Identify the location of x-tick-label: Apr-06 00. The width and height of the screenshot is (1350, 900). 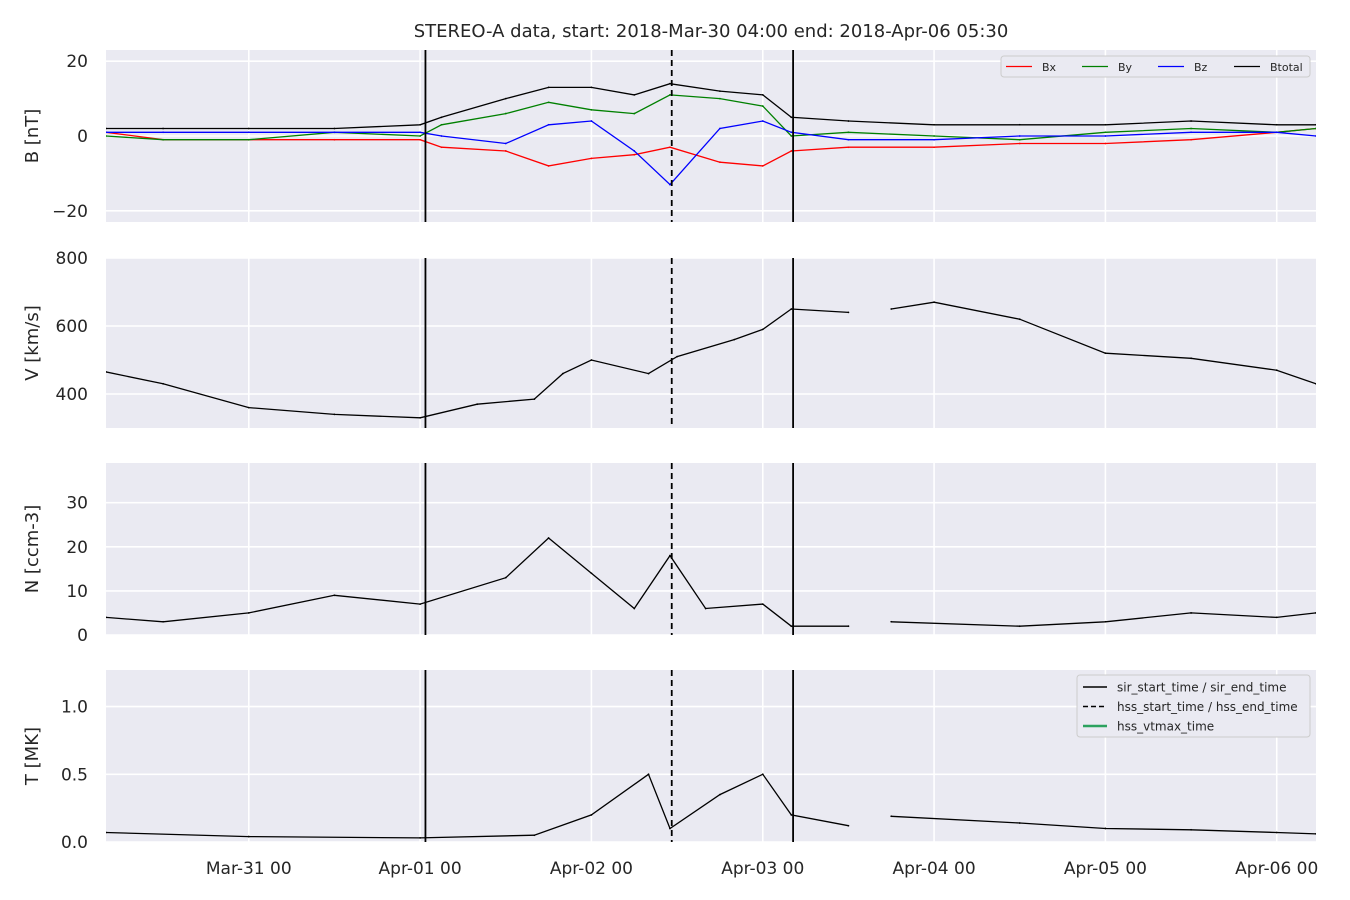
(1276, 869).